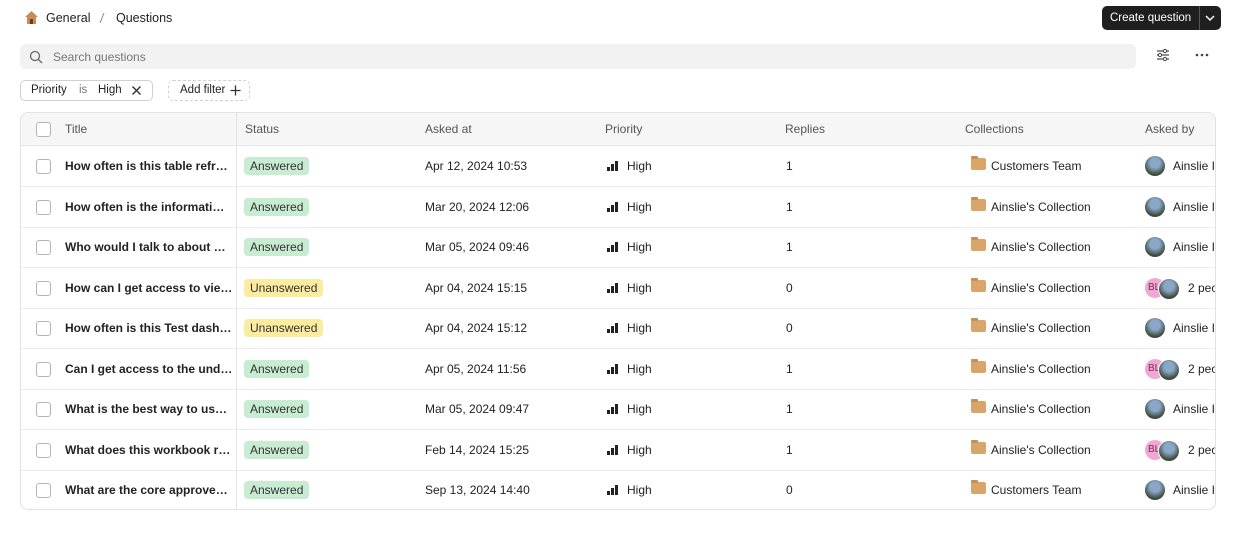 Image resolution: width=1238 pixels, height=540 pixels. What do you see at coordinates (994, 129) in the screenshot?
I see `column-header: Collections` at bounding box center [994, 129].